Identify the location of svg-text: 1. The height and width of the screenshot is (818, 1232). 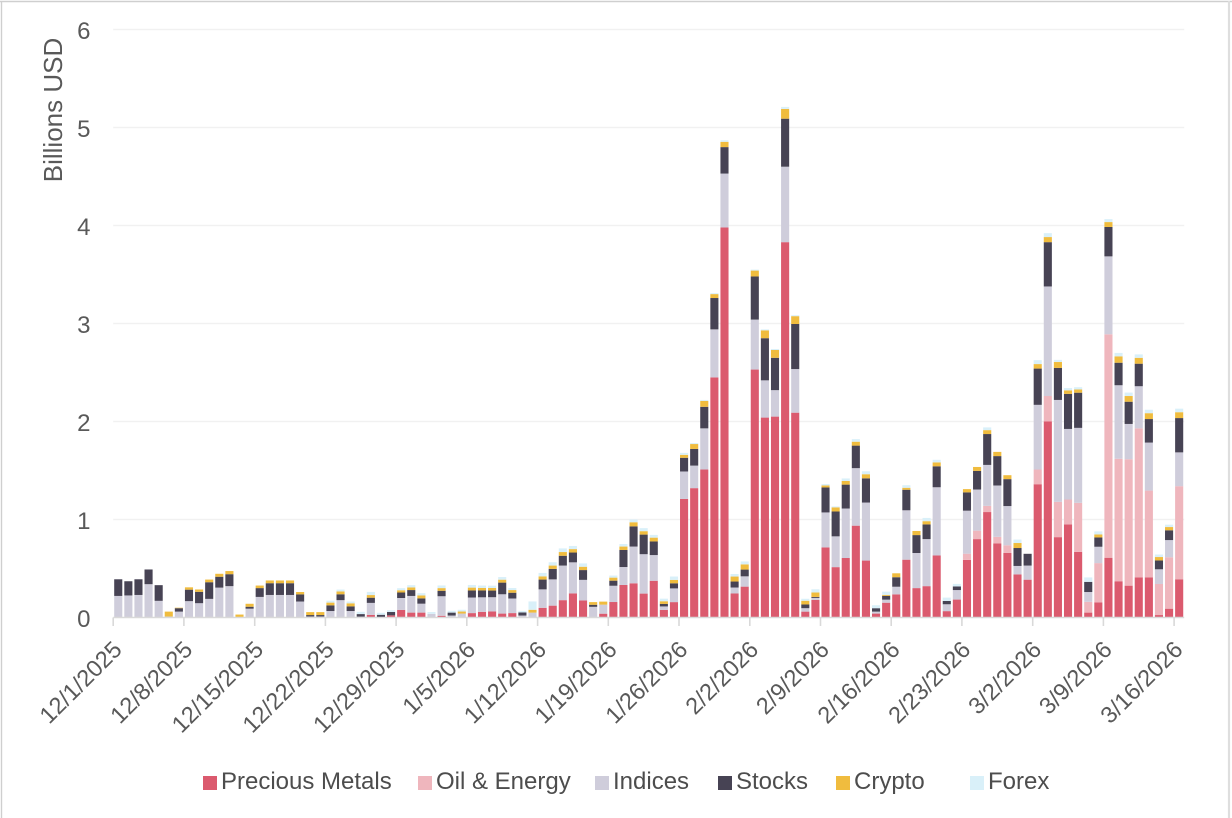
(83, 521).